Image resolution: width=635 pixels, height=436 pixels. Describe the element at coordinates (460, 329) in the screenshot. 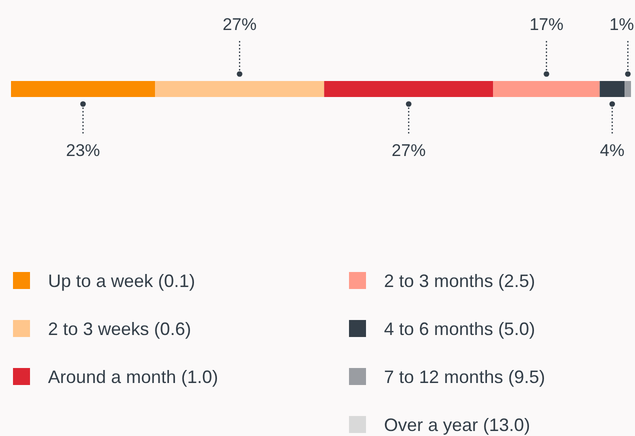

I see `legend-label: 4 to 6 months (5.0)` at that location.